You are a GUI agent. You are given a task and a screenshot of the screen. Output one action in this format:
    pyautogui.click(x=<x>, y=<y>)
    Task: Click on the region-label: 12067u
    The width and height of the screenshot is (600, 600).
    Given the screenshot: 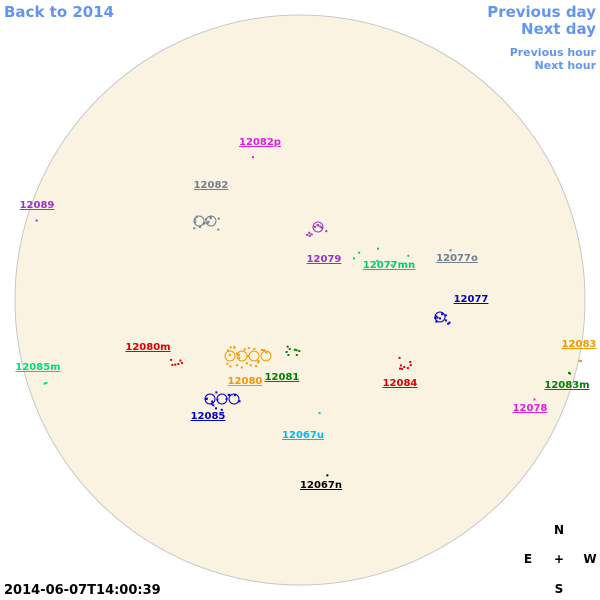 What is the action you would take?
    pyautogui.click(x=303, y=435)
    